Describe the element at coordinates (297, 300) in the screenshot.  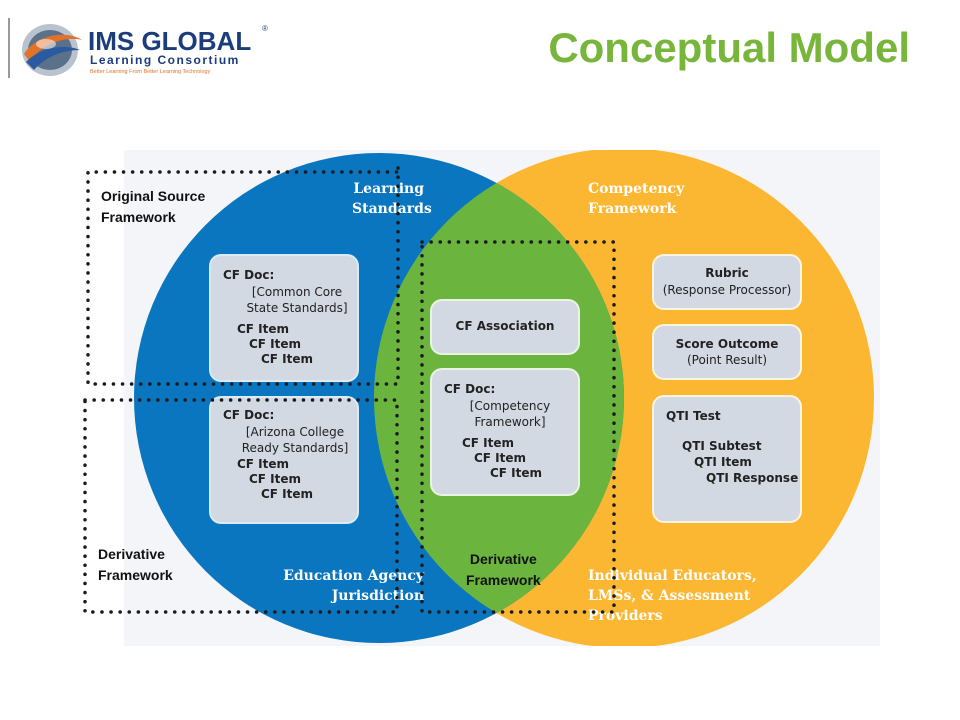
I see `box-subtitle: [Common Core State Standards]` at that location.